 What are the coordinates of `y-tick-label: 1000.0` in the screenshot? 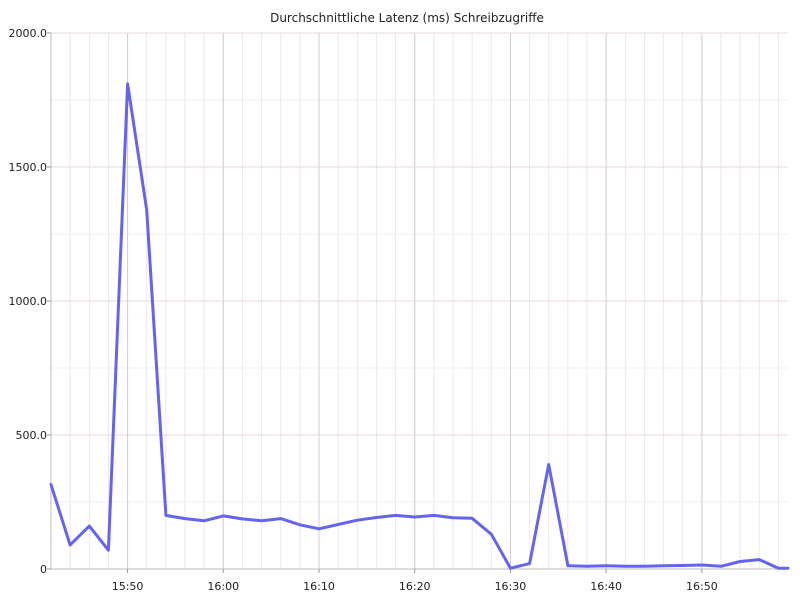 It's located at (28, 301).